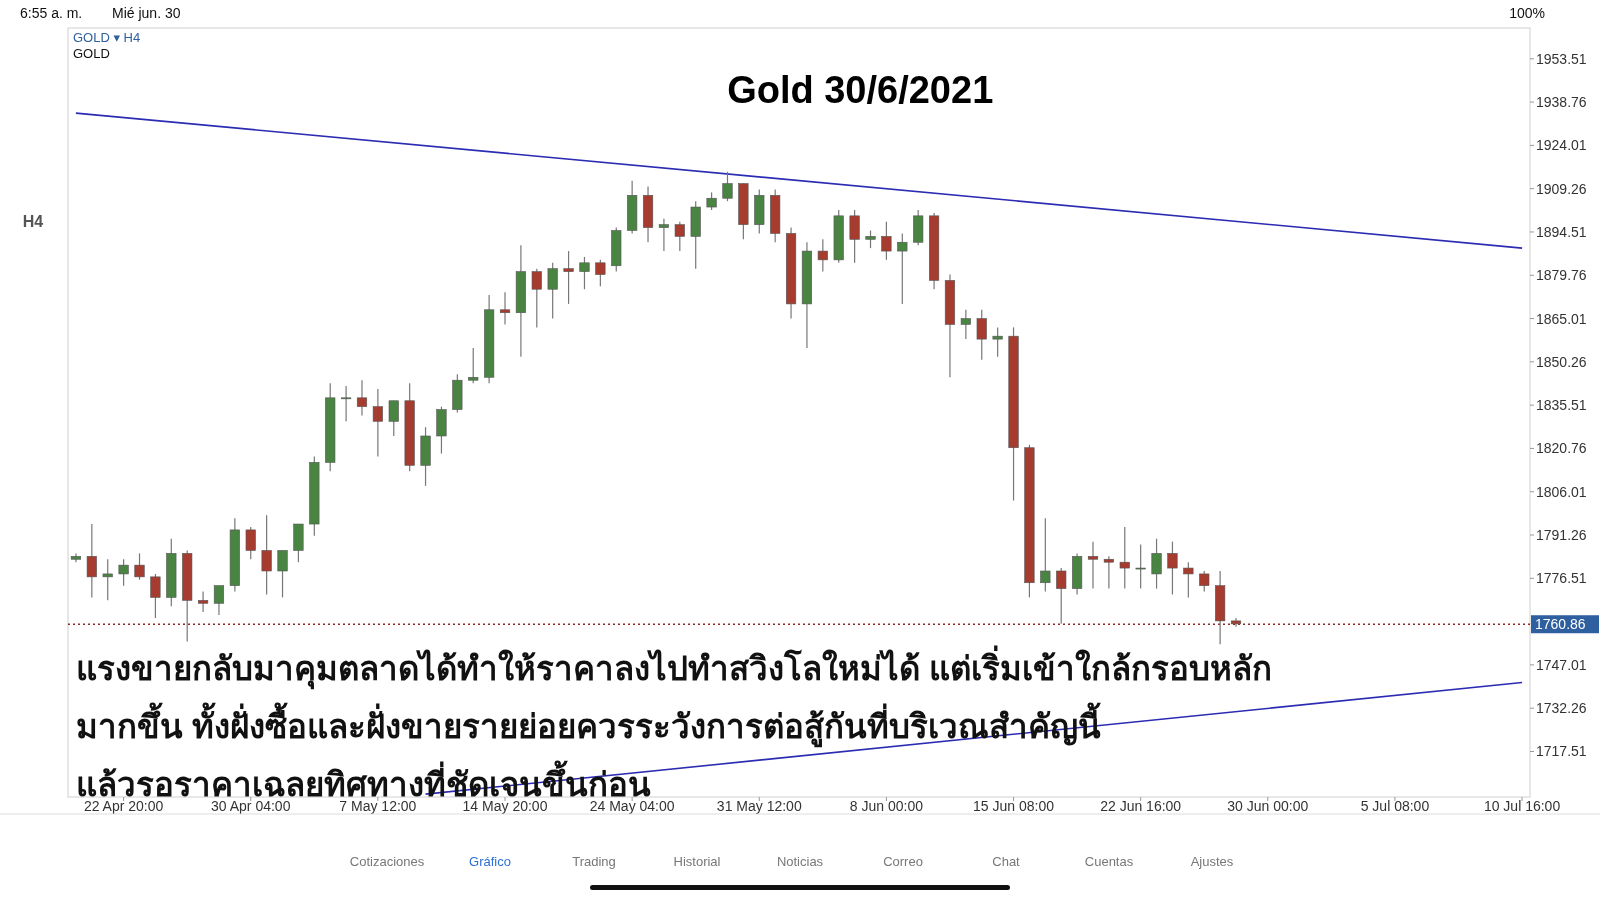  Describe the element at coordinates (1561, 708) in the screenshot. I see `y-tick-label: 1732.26` at that location.